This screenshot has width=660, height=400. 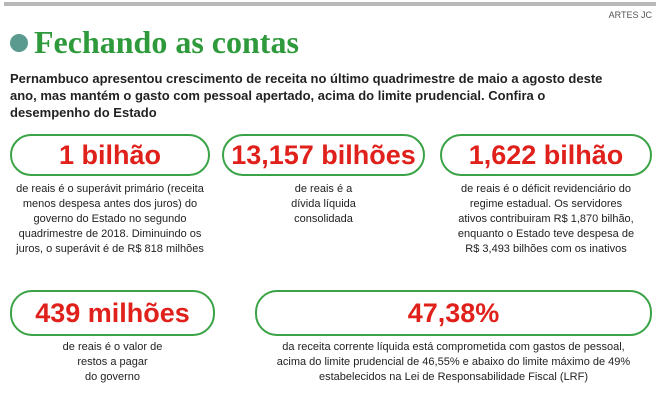 What do you see at coordinates (83, 112) in the screenshot?
I see `intro-line: desempenho do Estado` at bounding box center [83, 112].